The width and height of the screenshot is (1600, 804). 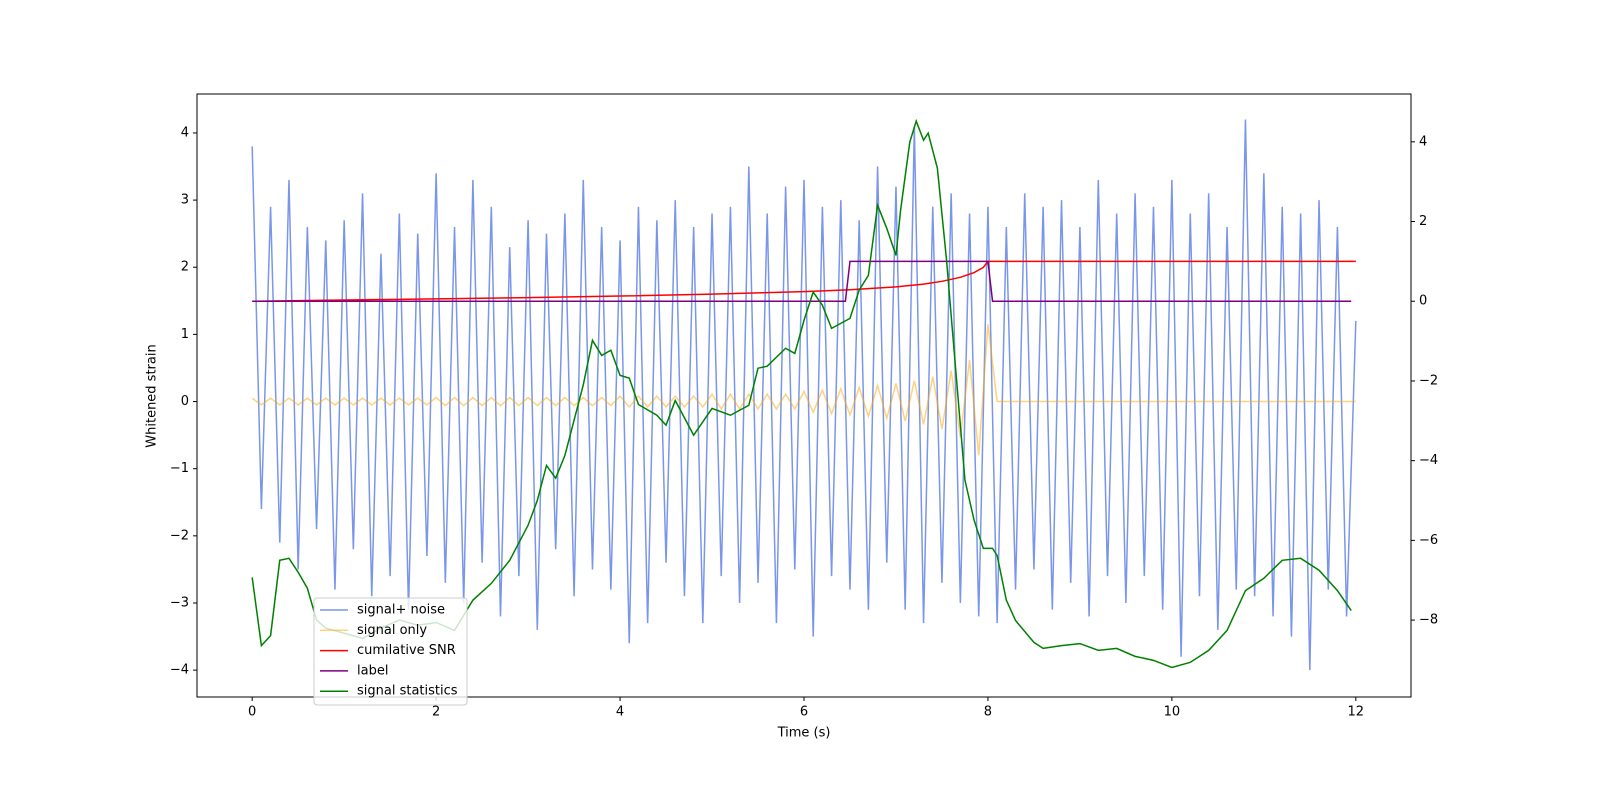 What do you see at coordinates (1423, 141) in the screenshot?
I see `y2-tick-label: 4` at bounding box center [1423, 141].